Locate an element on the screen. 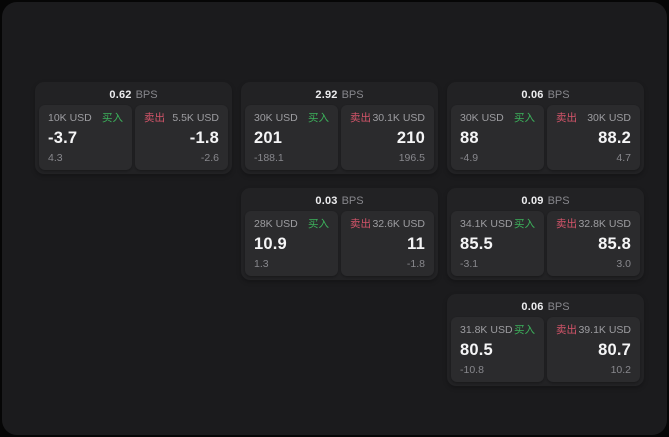 This screenshot has height=437, width=669. sell-tile-top: 卖出 30K USD is located at coordinates (593, 118).